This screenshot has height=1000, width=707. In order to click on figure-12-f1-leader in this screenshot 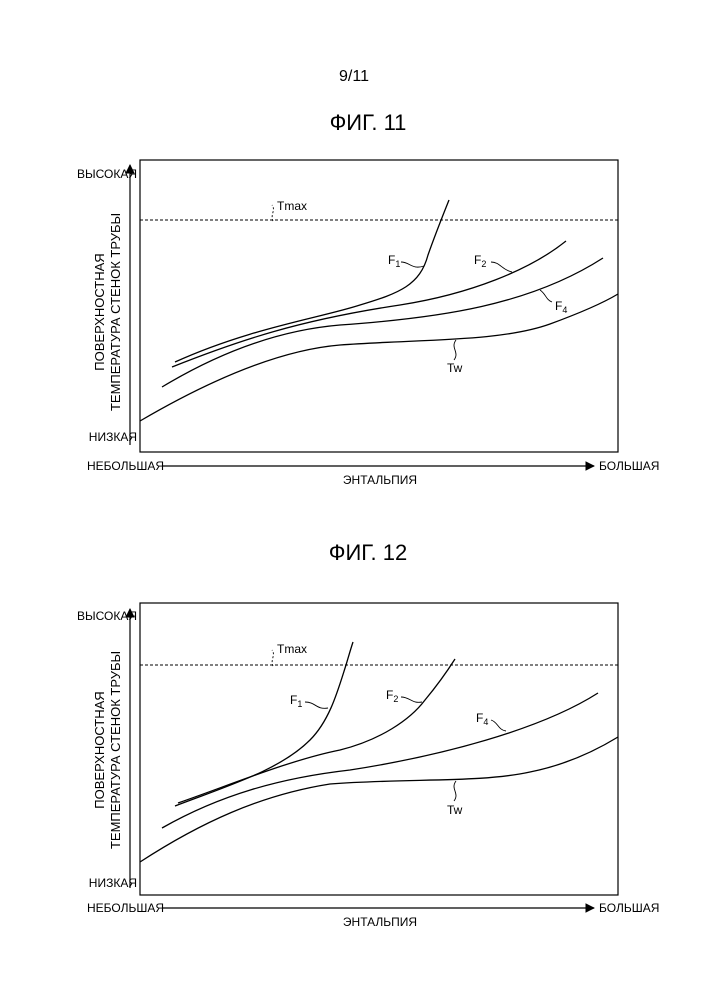, I will do `click(316, 705)`.